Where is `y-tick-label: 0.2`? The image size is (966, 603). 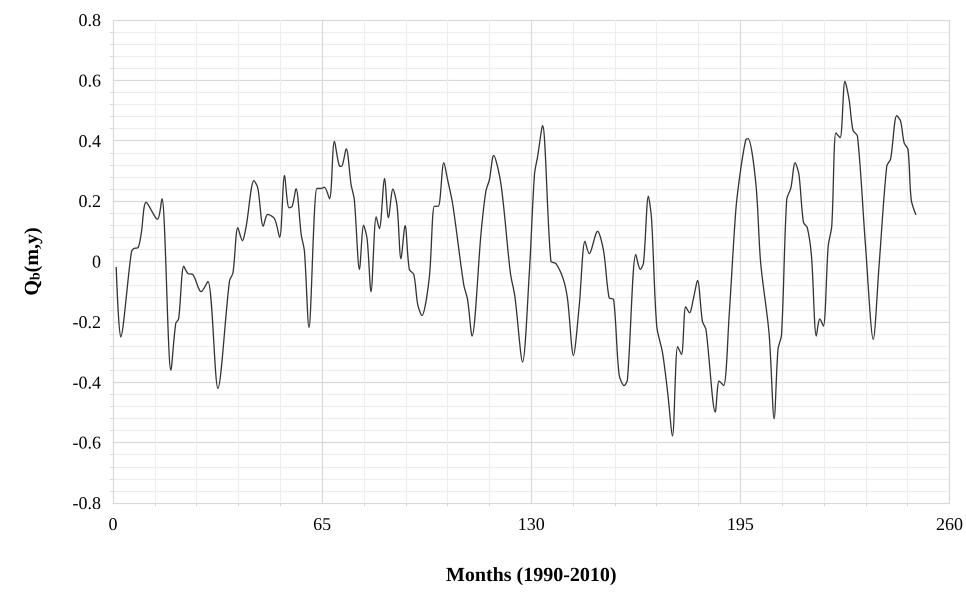 y-tick-label: 0.2 is located at coordinates (89, 201).